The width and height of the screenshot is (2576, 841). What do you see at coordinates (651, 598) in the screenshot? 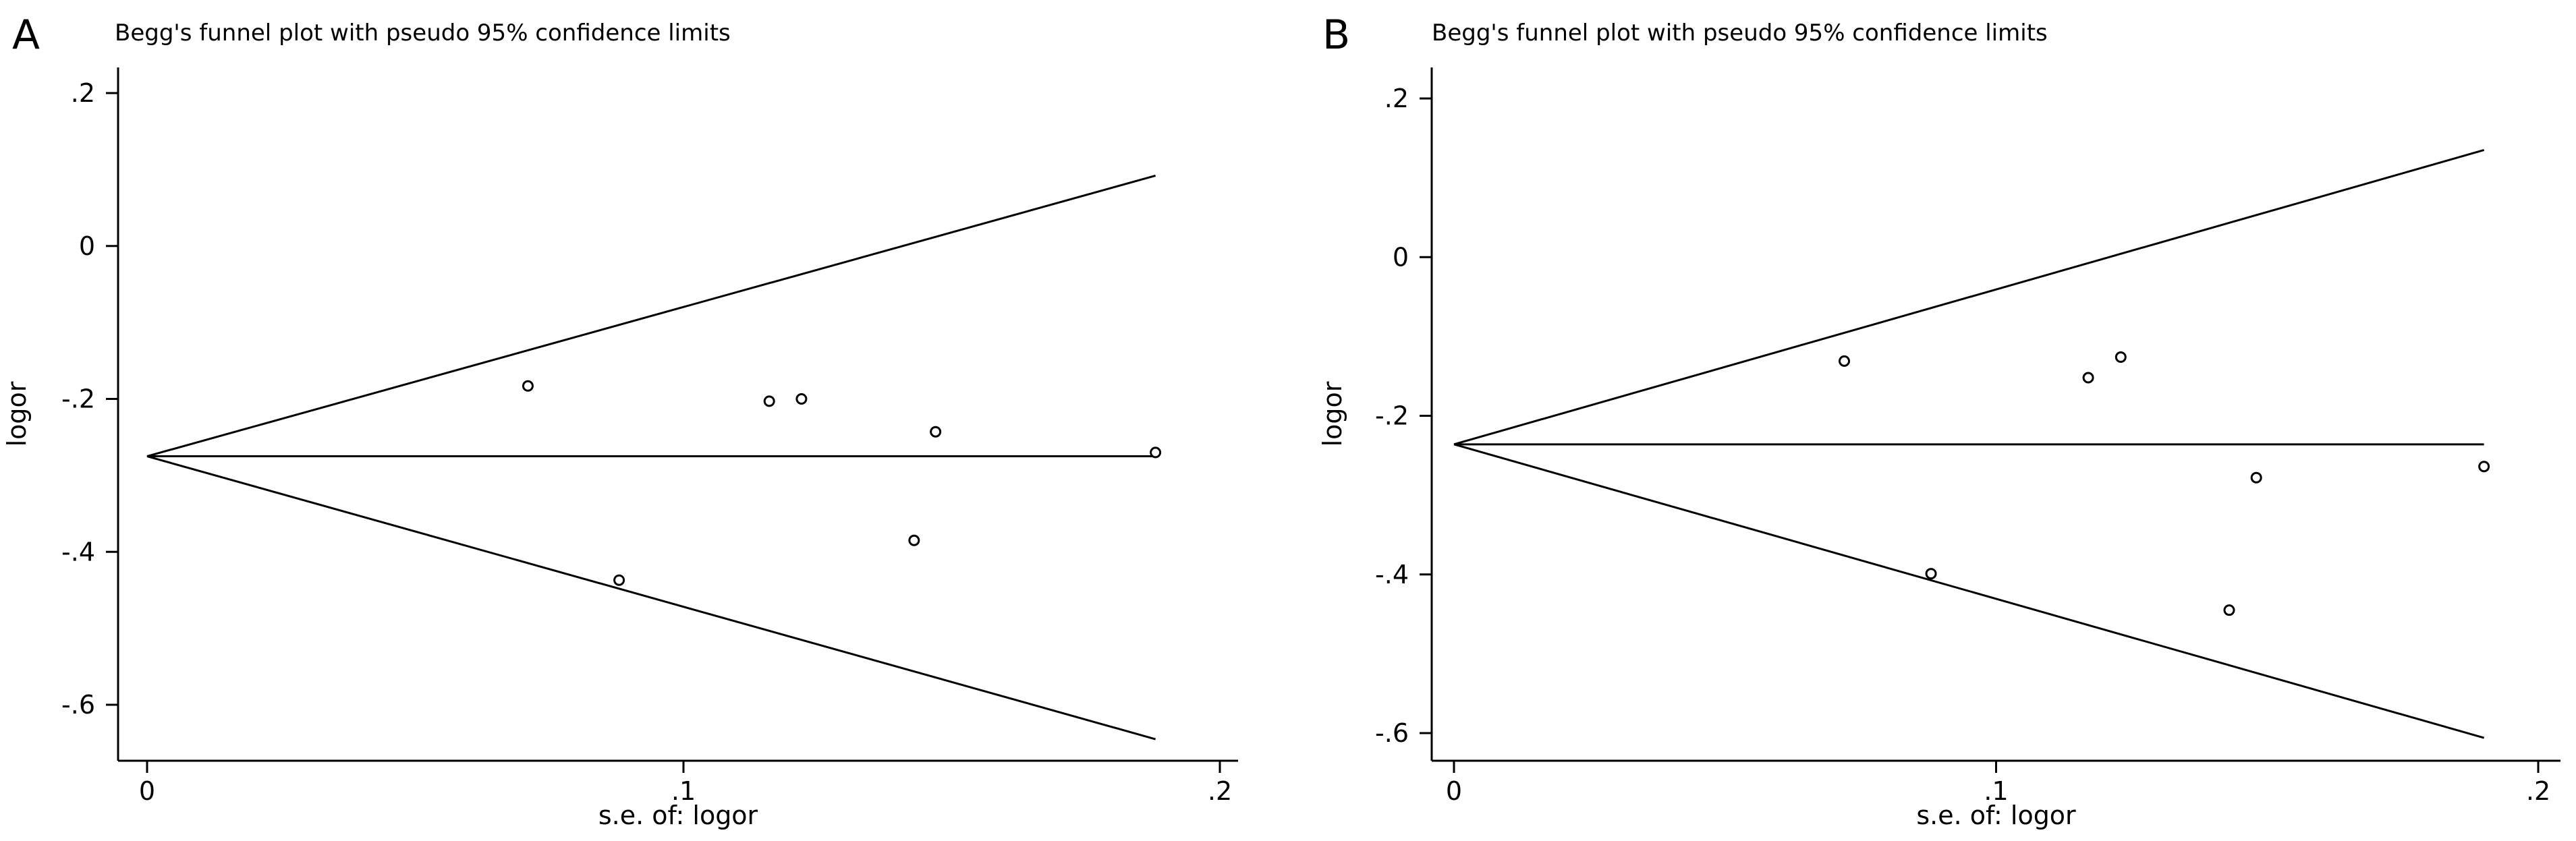
I see `chart-a-lower-limit-line` at bounding box center [651, 598].